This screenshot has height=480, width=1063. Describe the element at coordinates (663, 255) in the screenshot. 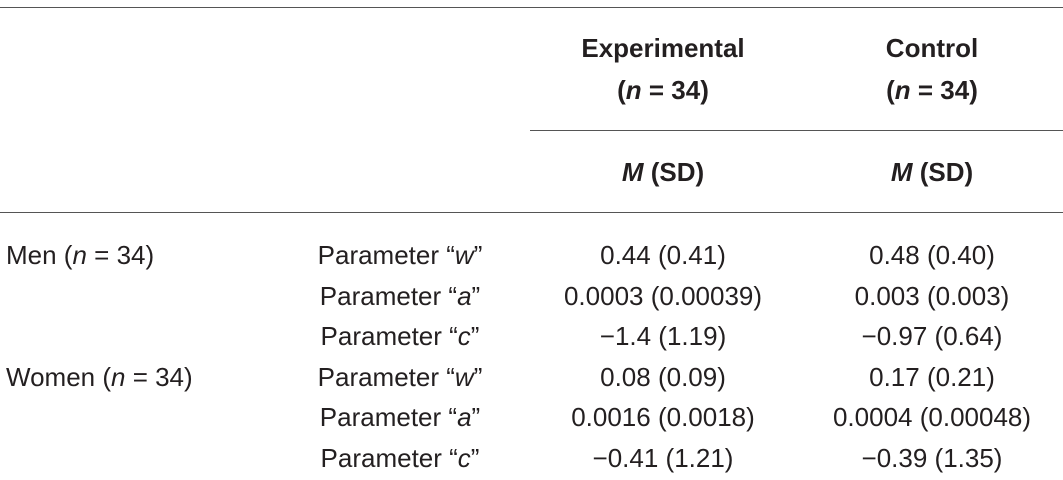

I see `value: 0.44 (0.41)` at that location.